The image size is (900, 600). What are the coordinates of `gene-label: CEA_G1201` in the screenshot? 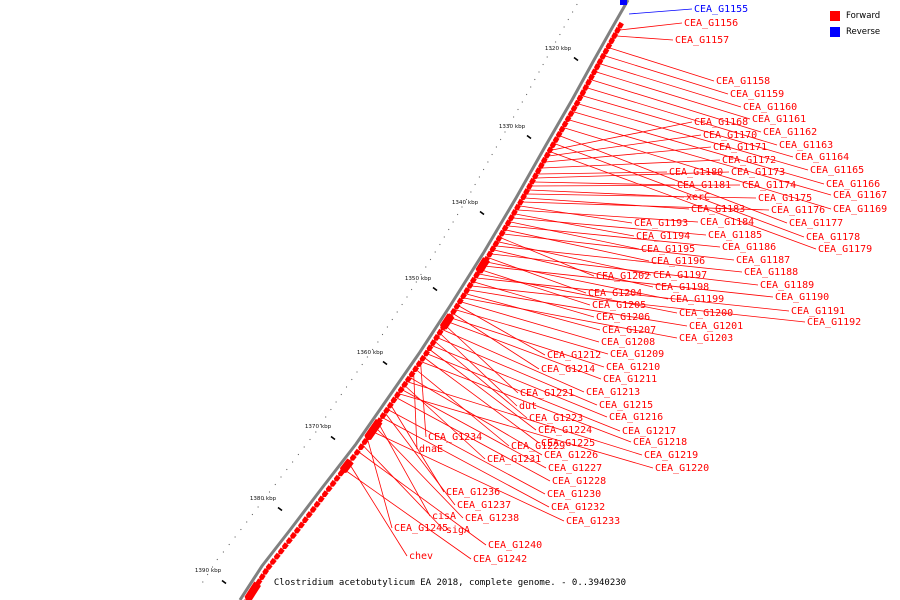 It's located at (716, 326).